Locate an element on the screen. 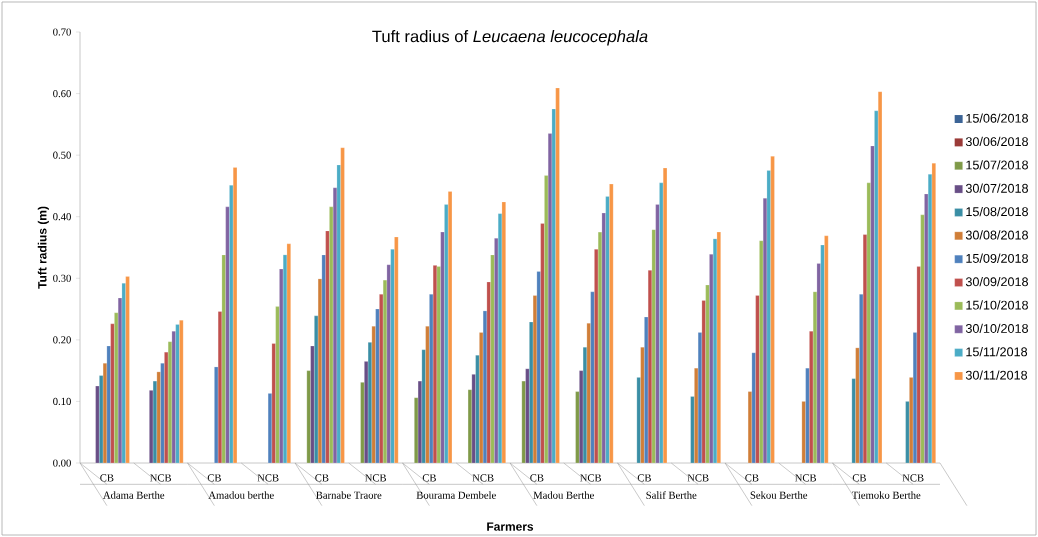 The height and width of the screenshot is (537, 1038). text: Salif Berthe is located at coordinates (671, 495).